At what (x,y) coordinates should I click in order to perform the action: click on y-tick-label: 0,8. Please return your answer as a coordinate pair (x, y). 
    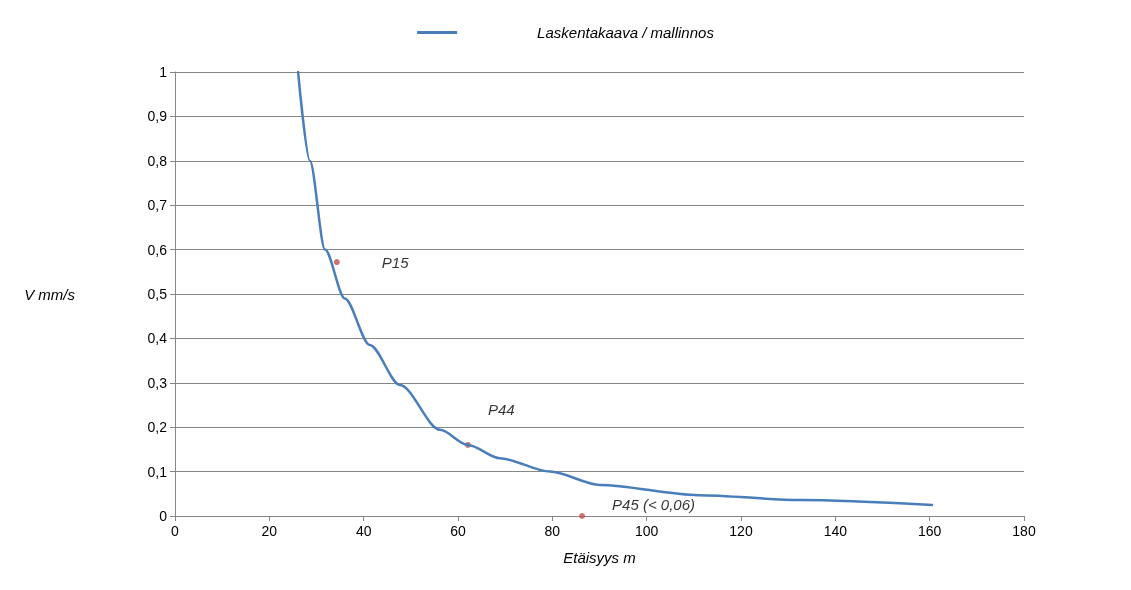
    Looking at the image, I should click on (157, 160).